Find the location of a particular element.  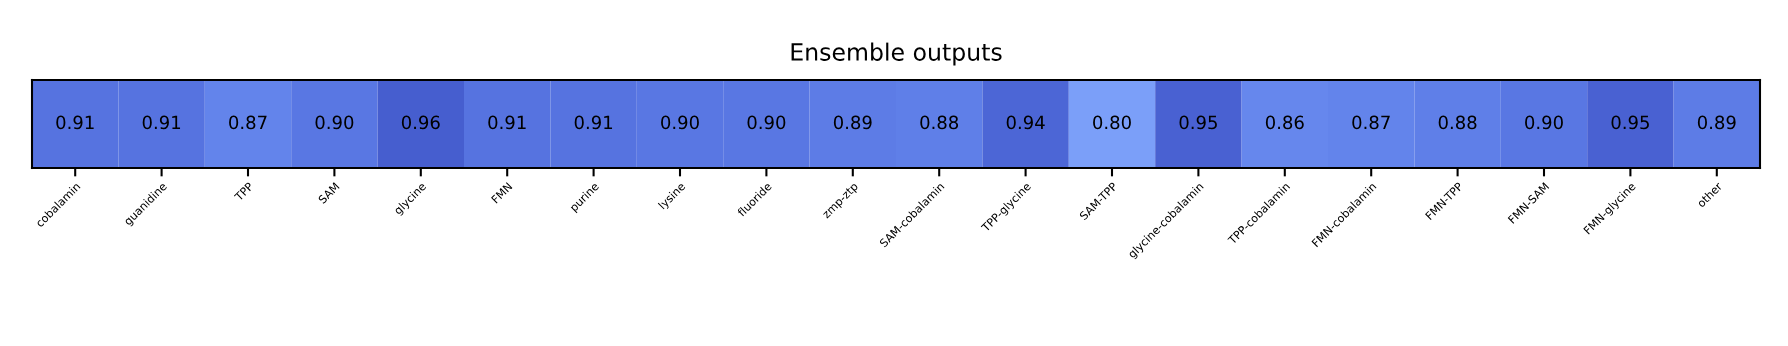

data-label: 0.86 is located at coordinates (1284, 122).